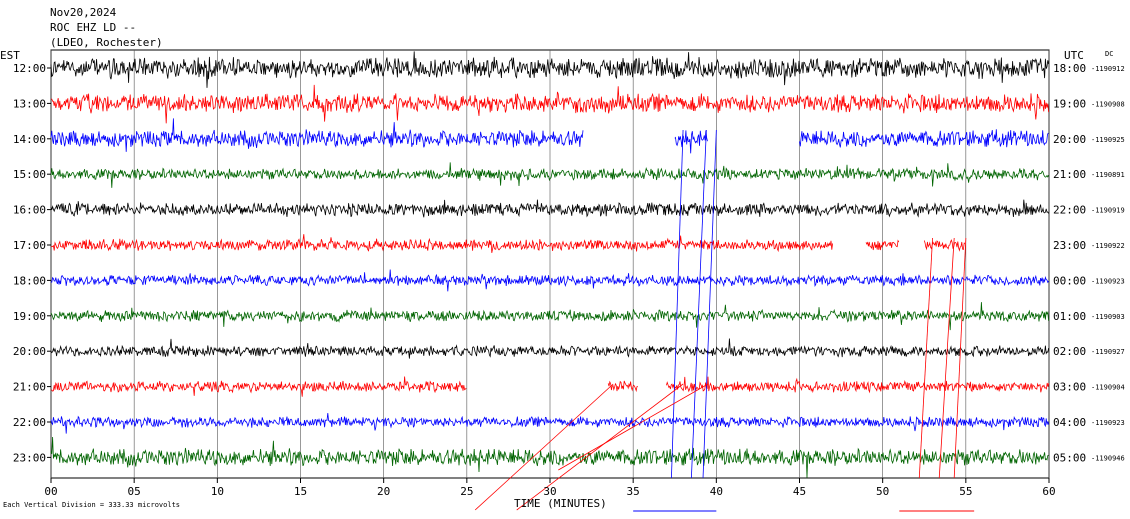 The height and width of the screenshot is (519, 1130). I want to click on dc-offset-1900: -1190903, so click(1108, 317).